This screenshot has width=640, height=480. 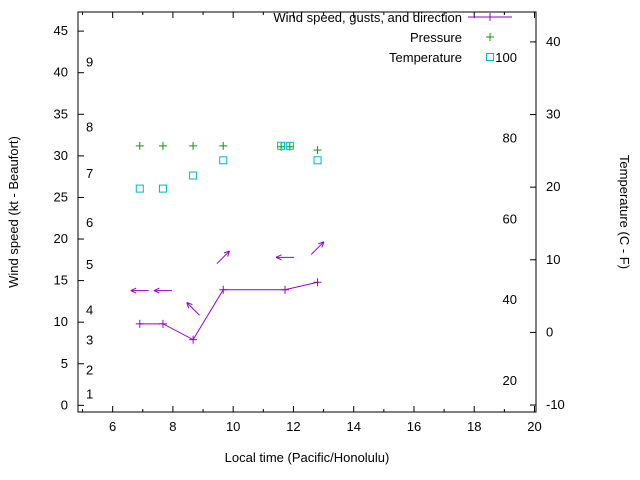 What do you see at coordinates (293, 426) in the screenshot?
I see `svg-text: 12` at bounding box center [293, 426].